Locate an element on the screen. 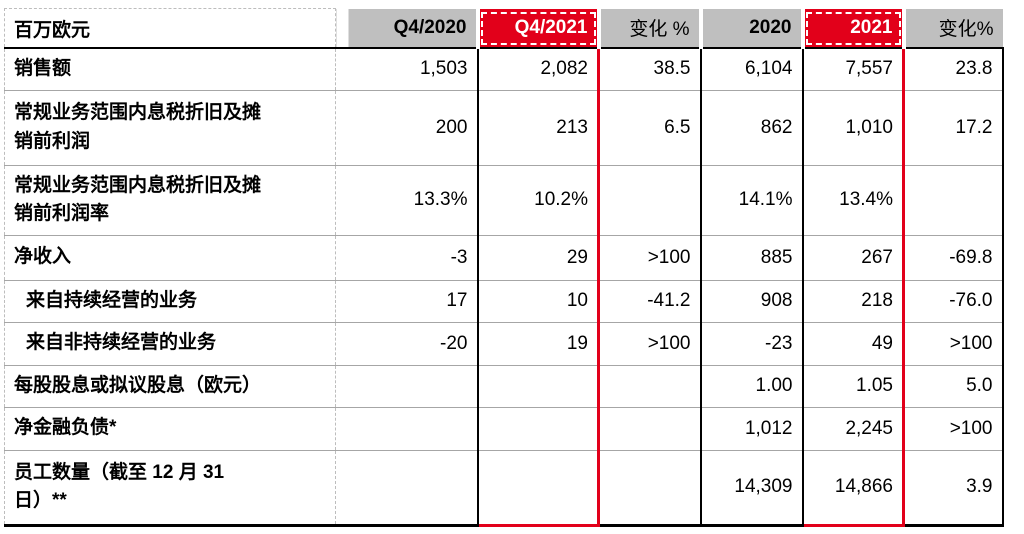  cell-q4_2021: 10 is located at coordinates (538, 300).